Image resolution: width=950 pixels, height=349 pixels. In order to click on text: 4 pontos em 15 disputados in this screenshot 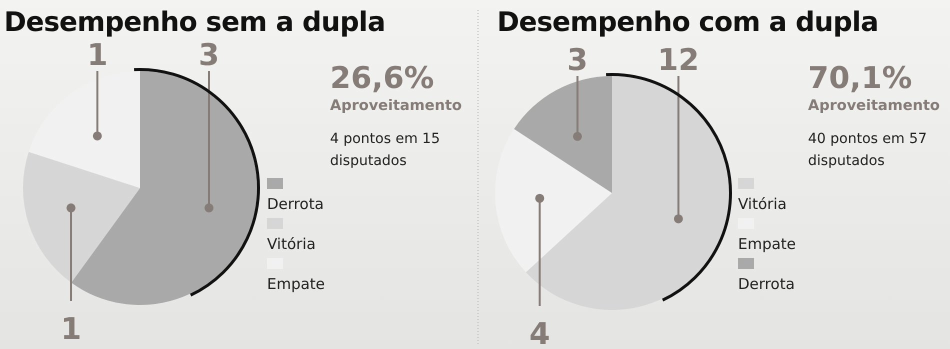, I will do `click(385, 150)`.